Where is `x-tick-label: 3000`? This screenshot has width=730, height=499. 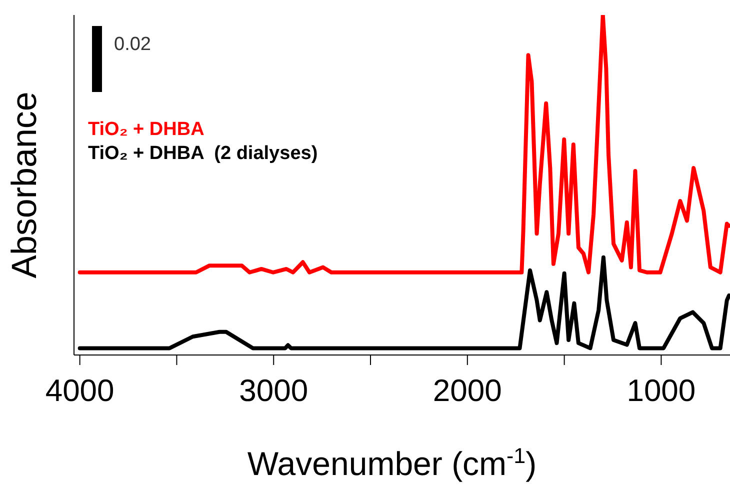 x-tick-label: 3000 is located at coordinates (273, 390).